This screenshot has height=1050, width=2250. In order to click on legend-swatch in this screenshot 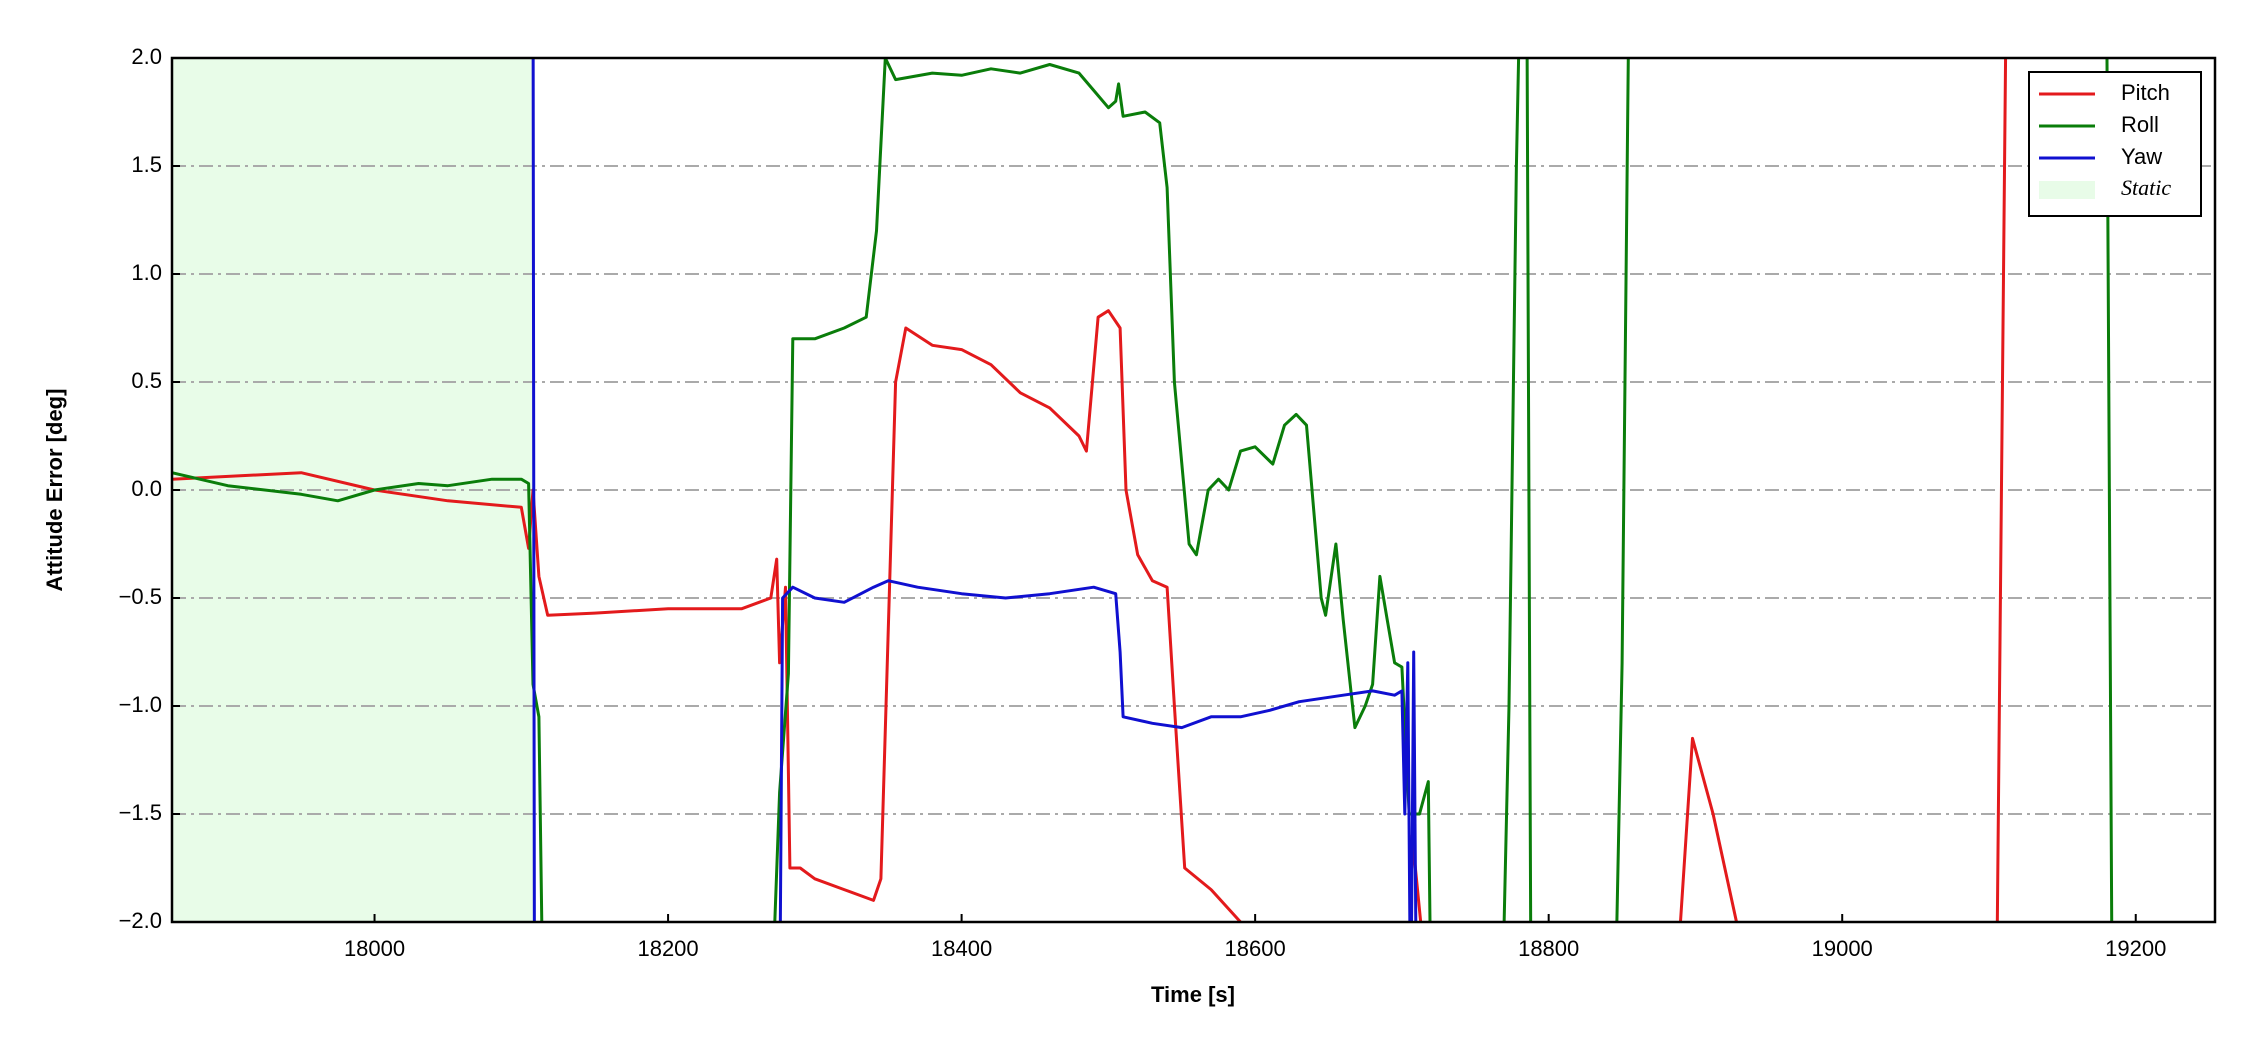, I will do `click(2067, 190)`.